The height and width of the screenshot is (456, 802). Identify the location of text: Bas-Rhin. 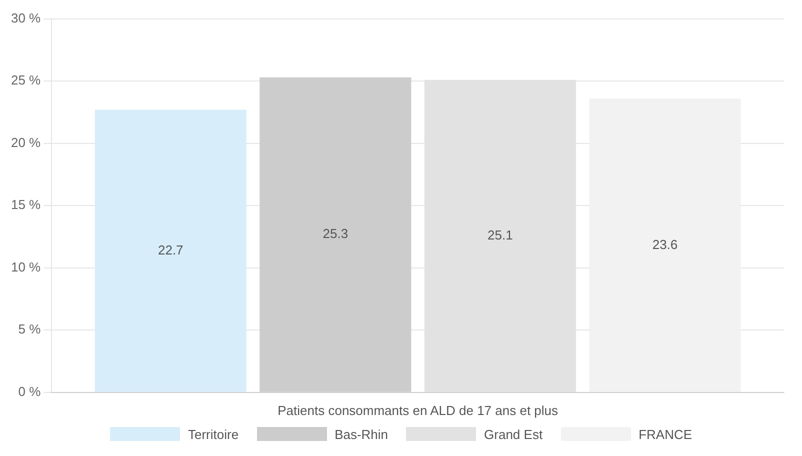
(361, 434).